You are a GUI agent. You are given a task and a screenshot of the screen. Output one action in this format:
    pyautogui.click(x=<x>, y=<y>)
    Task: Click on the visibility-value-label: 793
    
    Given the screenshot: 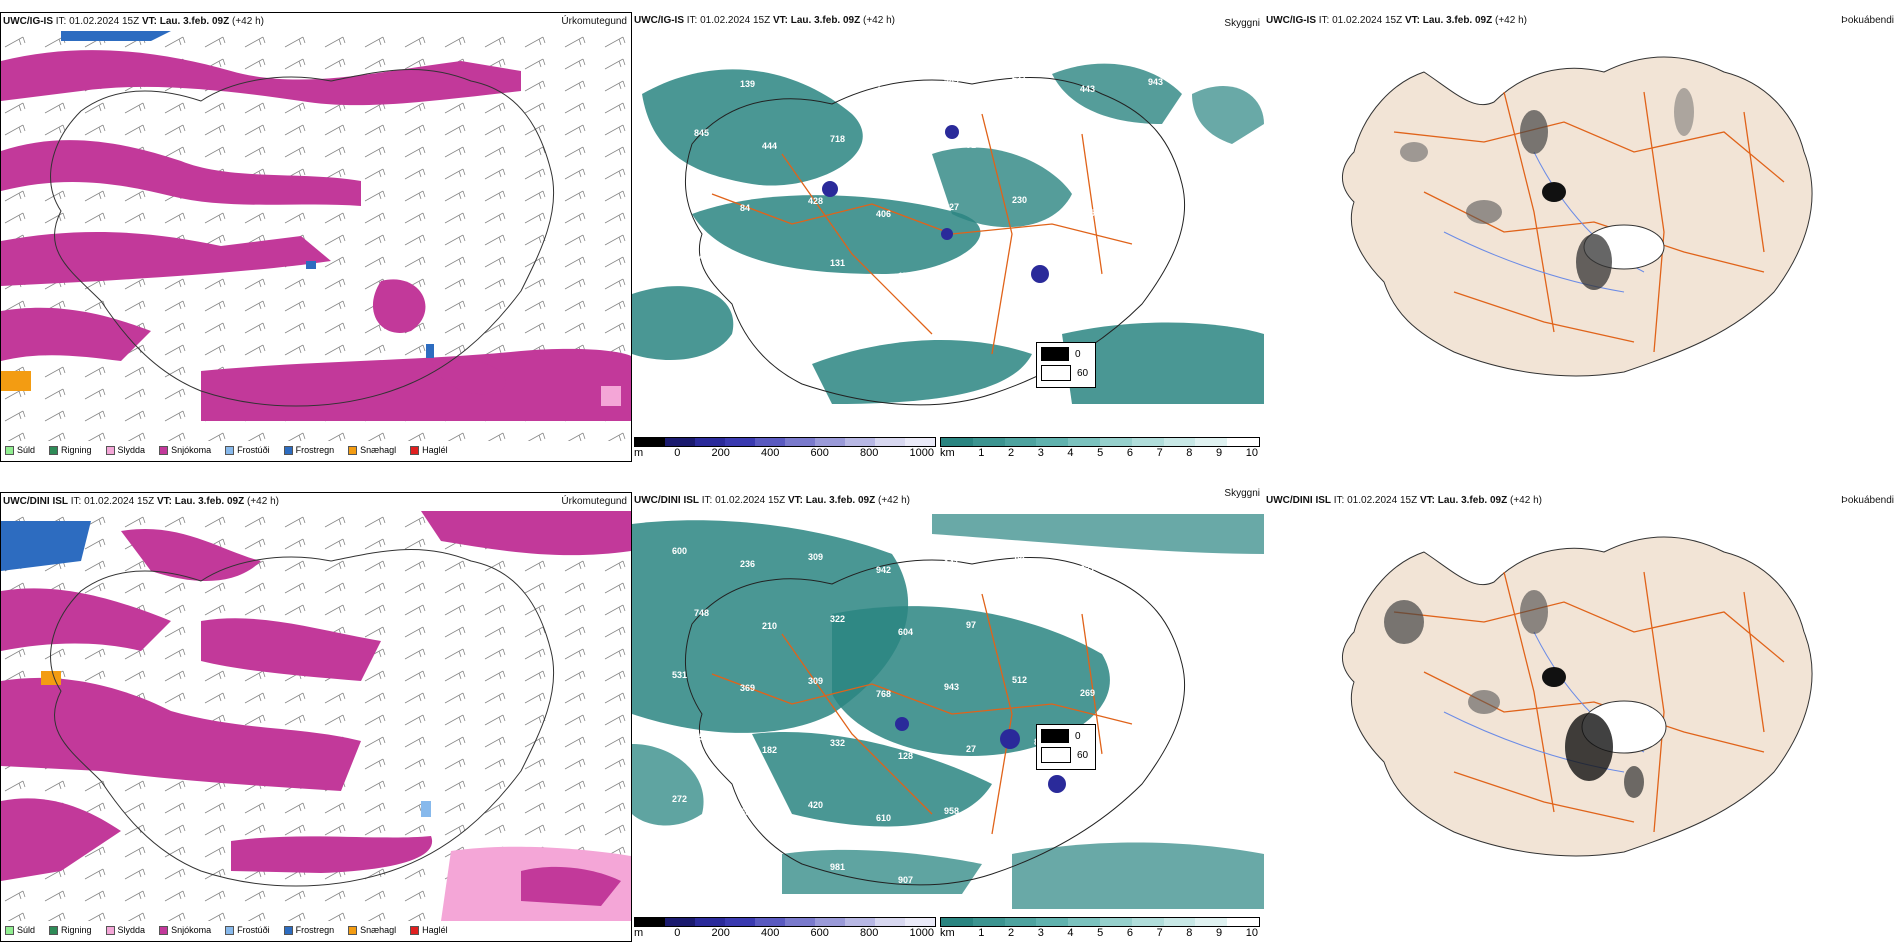 What is the action you would take?
    pyautogui.click(x=951, y=83)
    